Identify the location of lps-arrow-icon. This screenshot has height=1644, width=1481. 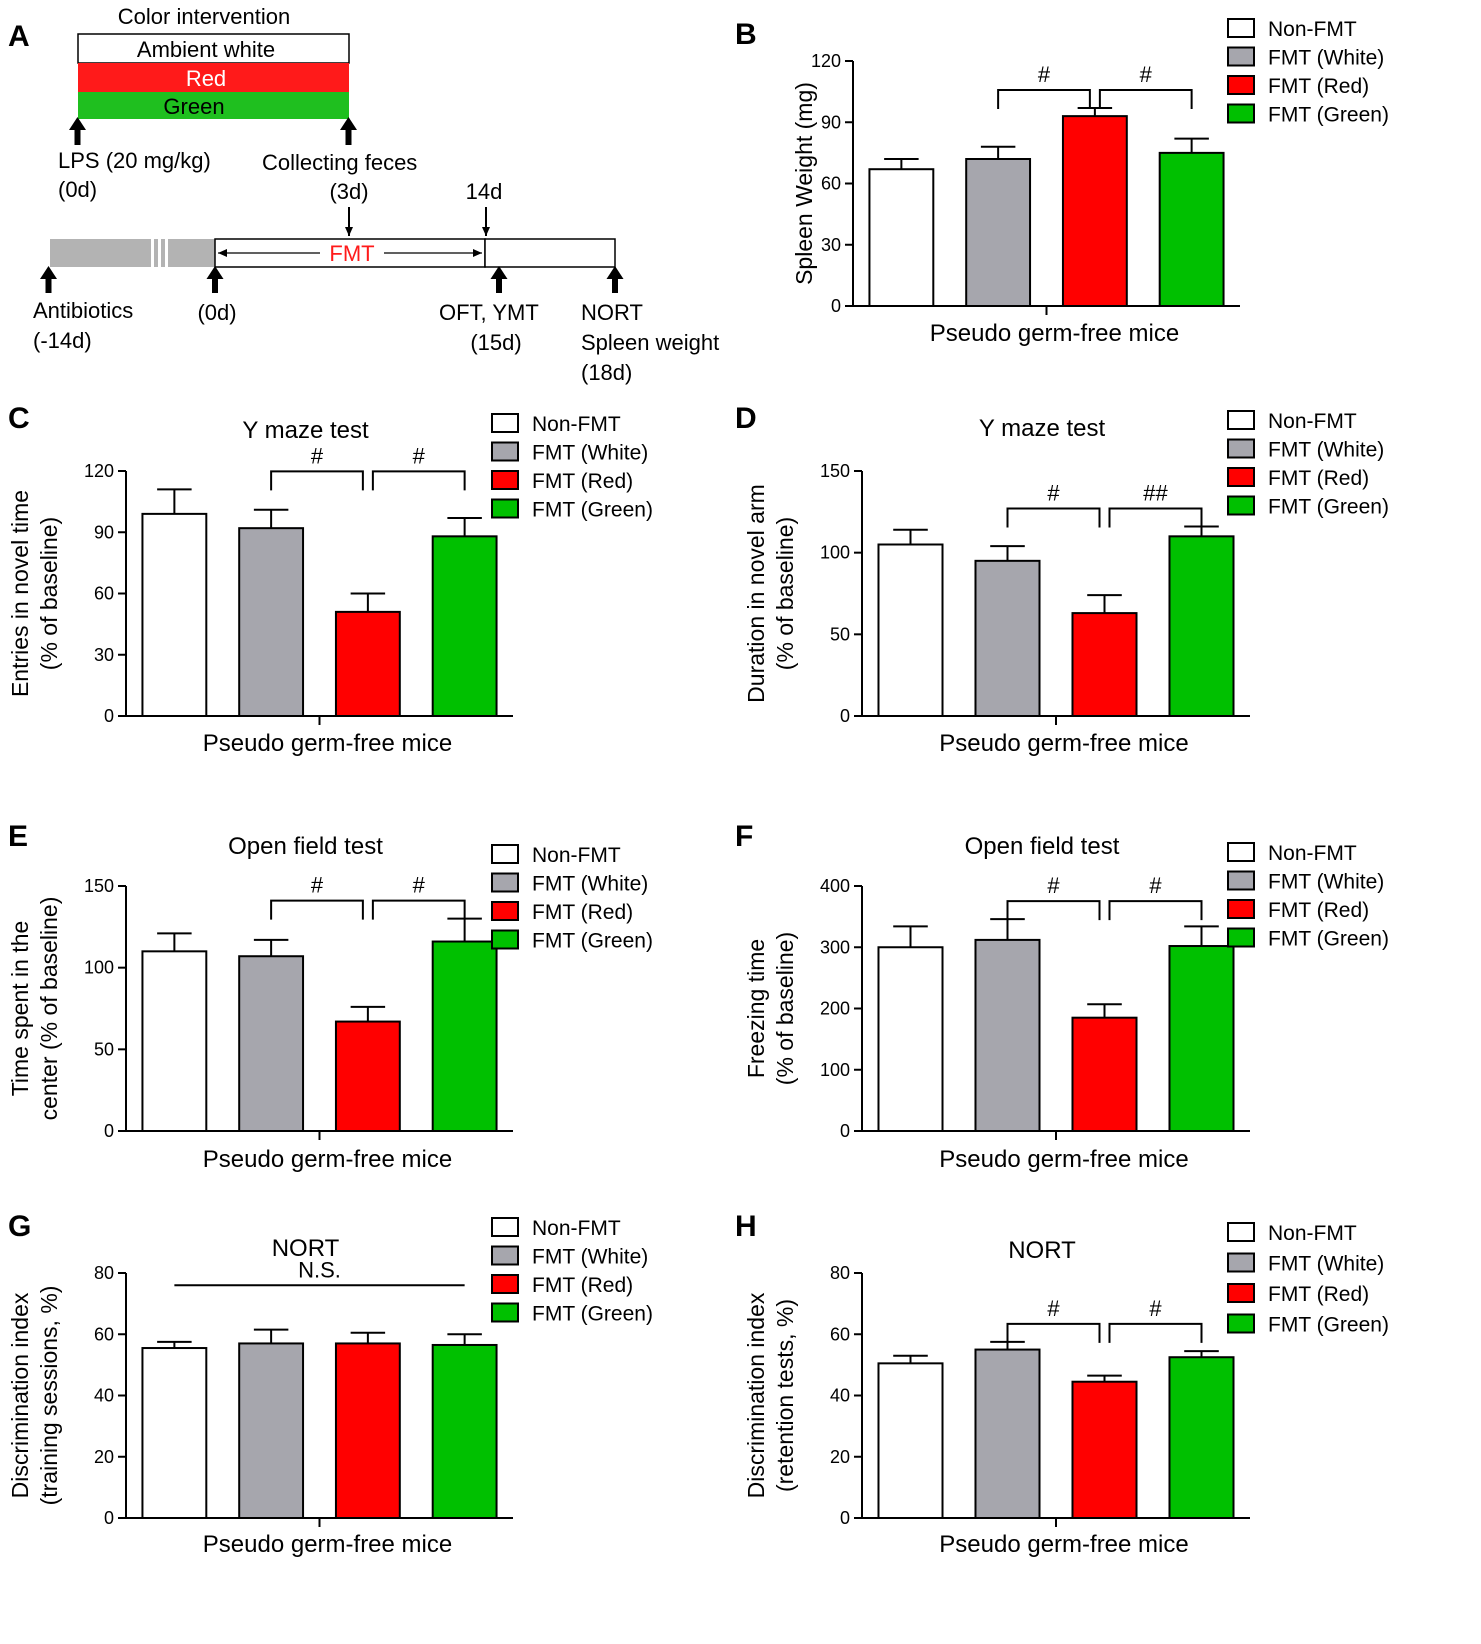
(77, 131).